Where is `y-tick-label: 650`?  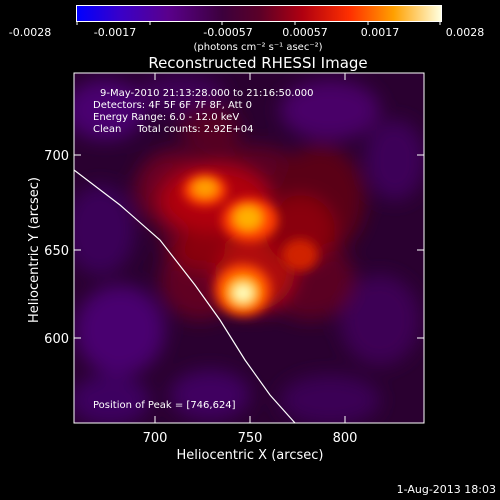
y-tick-label: 650 is located at coordinates (56, 251).